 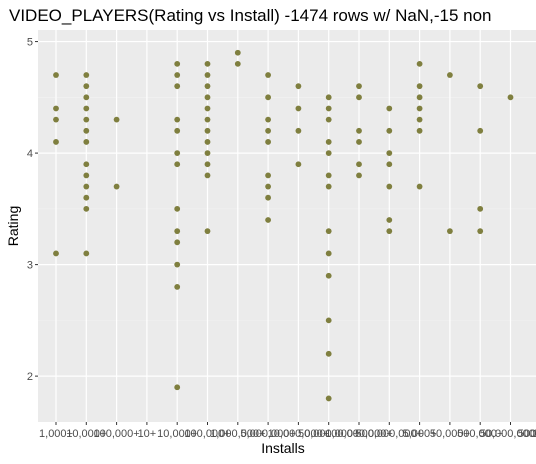 I want to click on x-tick-label: 500,000+, so click(x=480, y=434).